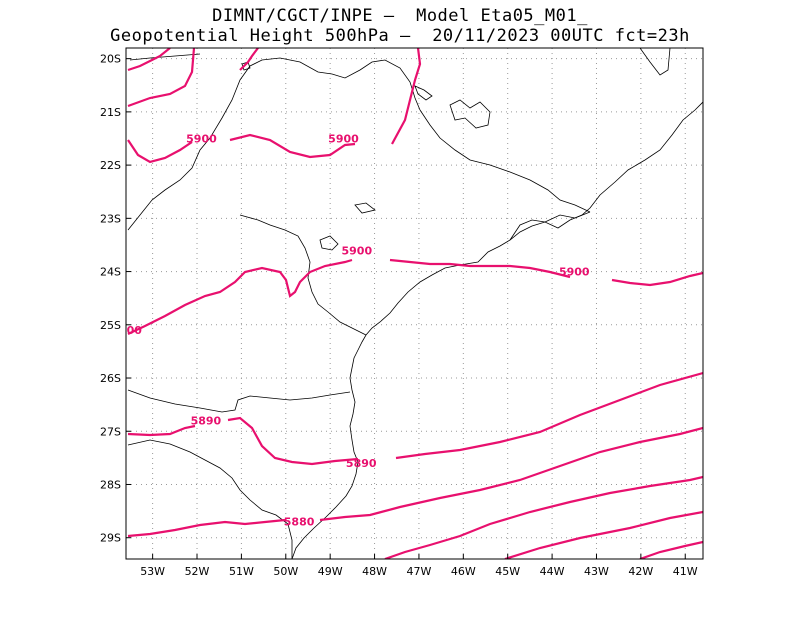 This screenshot has height=618, width=800. I want to click on x-tick-label: 52W, so click(197, 571).